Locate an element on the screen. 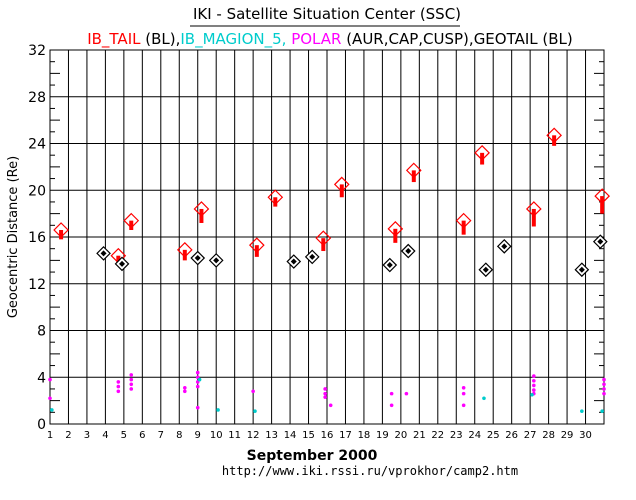  subtitle-part: (BL), is located at coordinates (160, 39).